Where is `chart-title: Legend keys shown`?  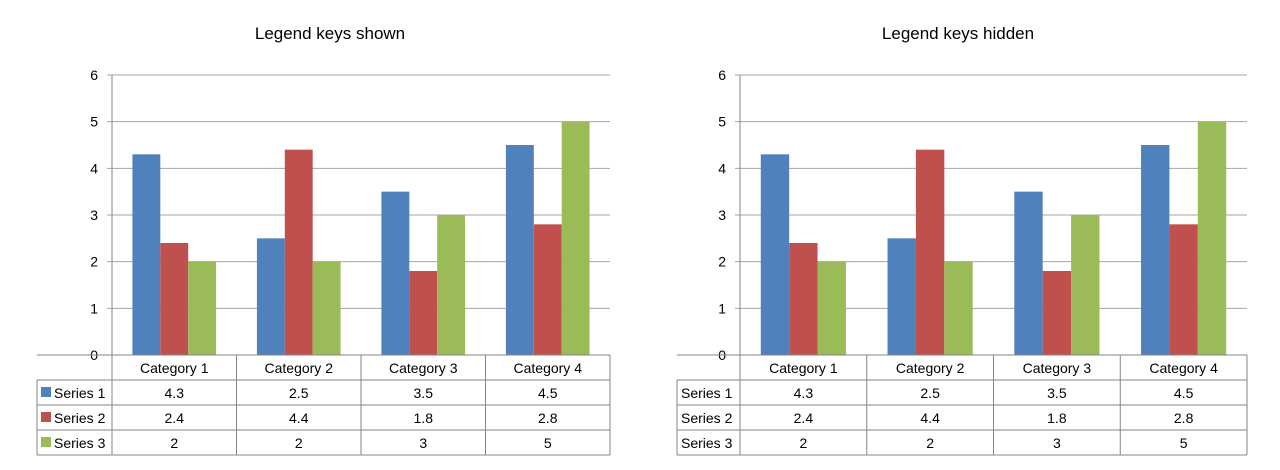 chart-title: Legend keys shown is located at coordinates (330, 33).